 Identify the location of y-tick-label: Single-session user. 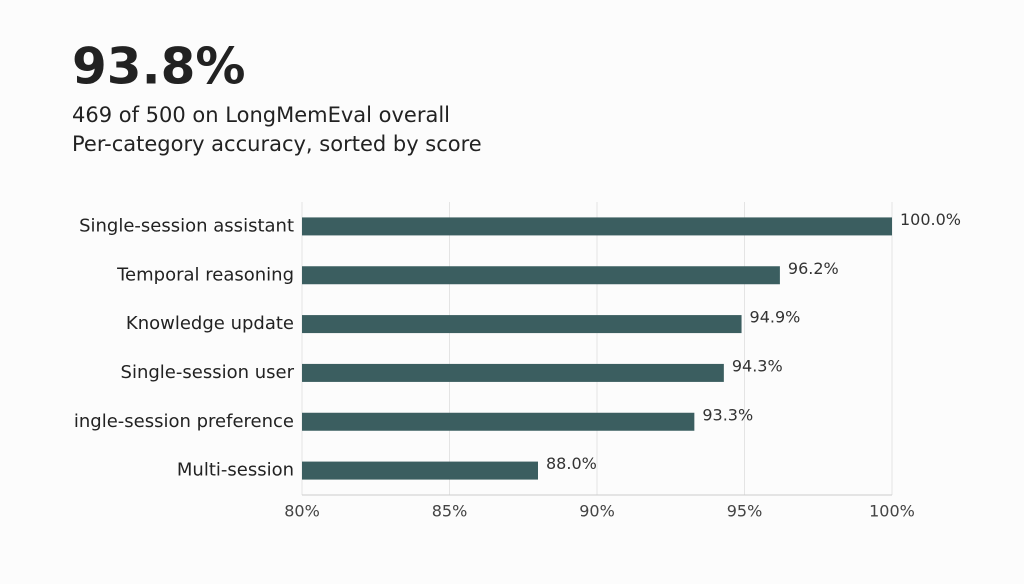
(208, 372).